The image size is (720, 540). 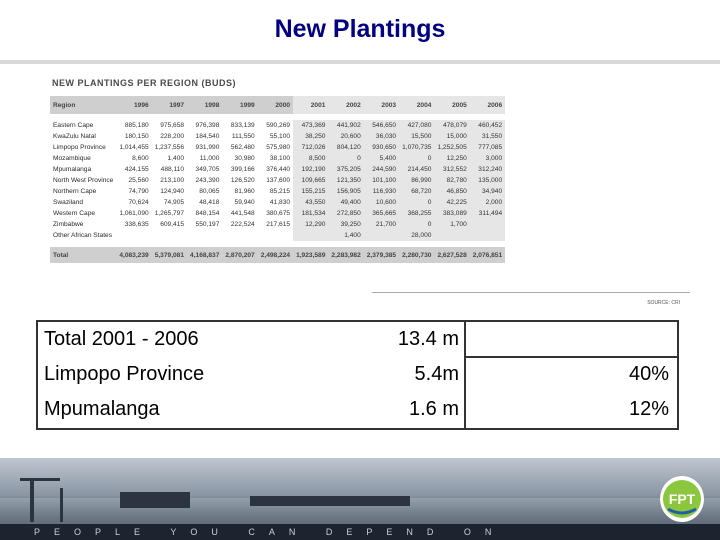 I want to click on cell-value: 155,215, so click(x=311, y=191).